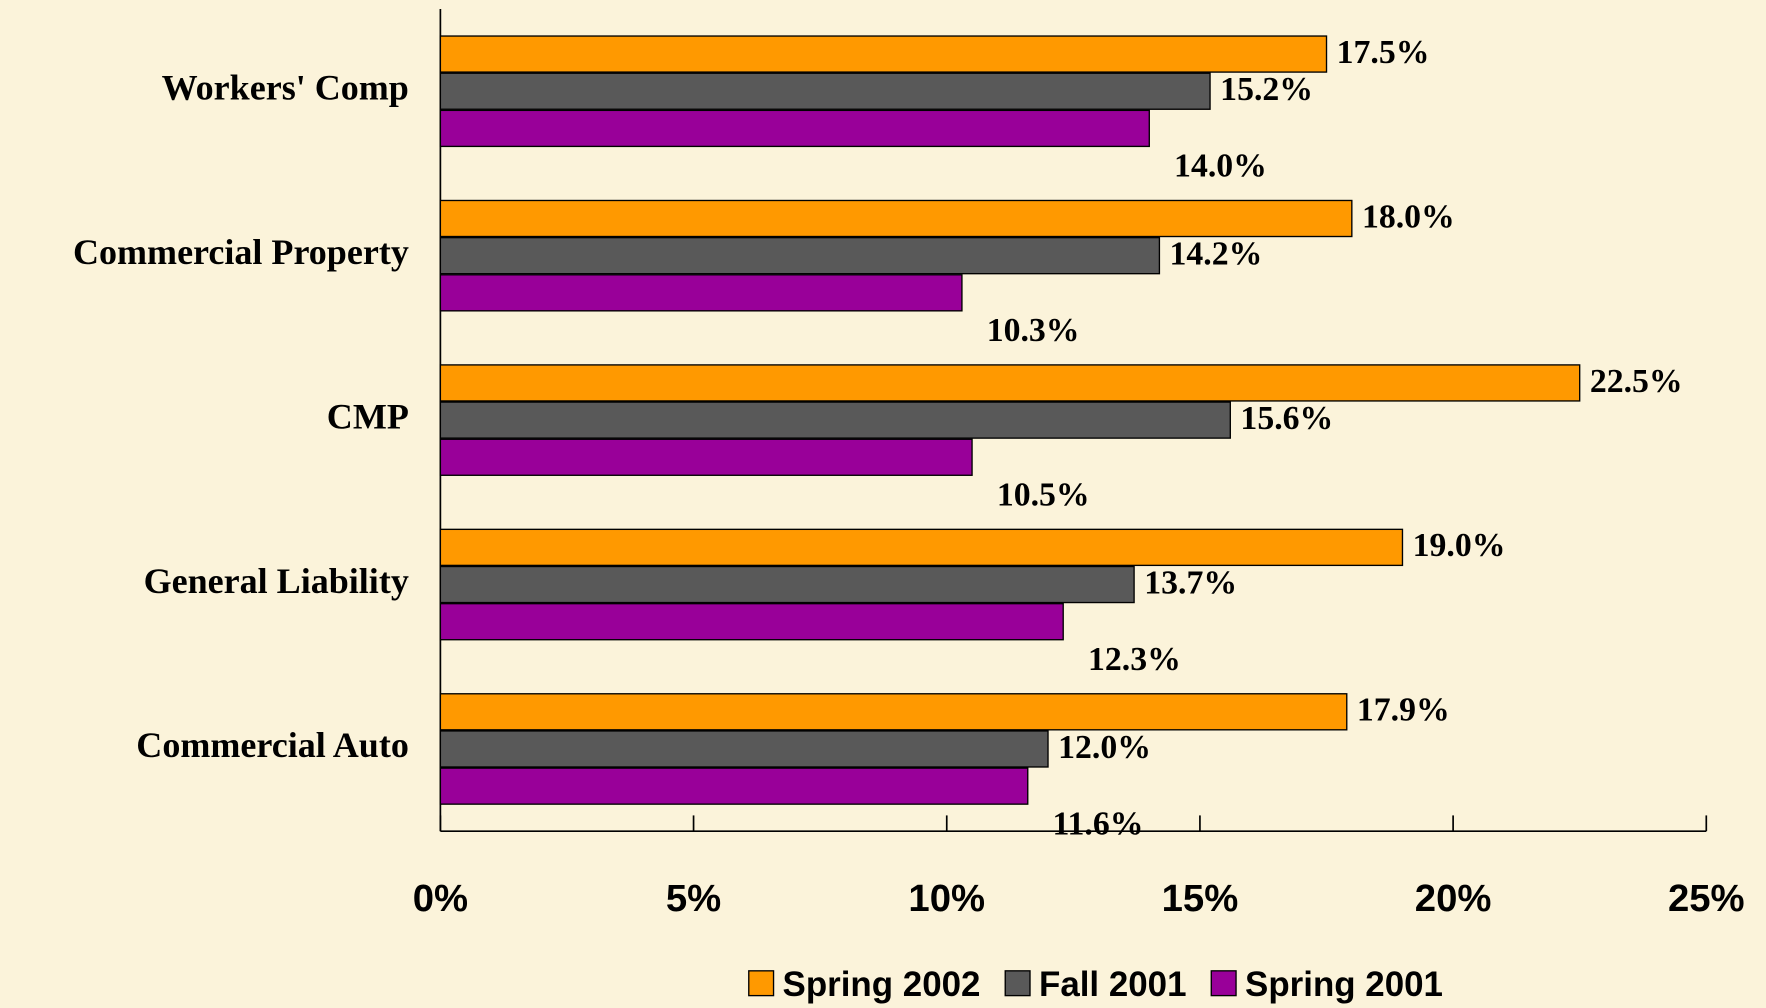  Describe the element at coordinates (1190, 582) in the screenshot. I see `value-label: 13.7%` at that location.